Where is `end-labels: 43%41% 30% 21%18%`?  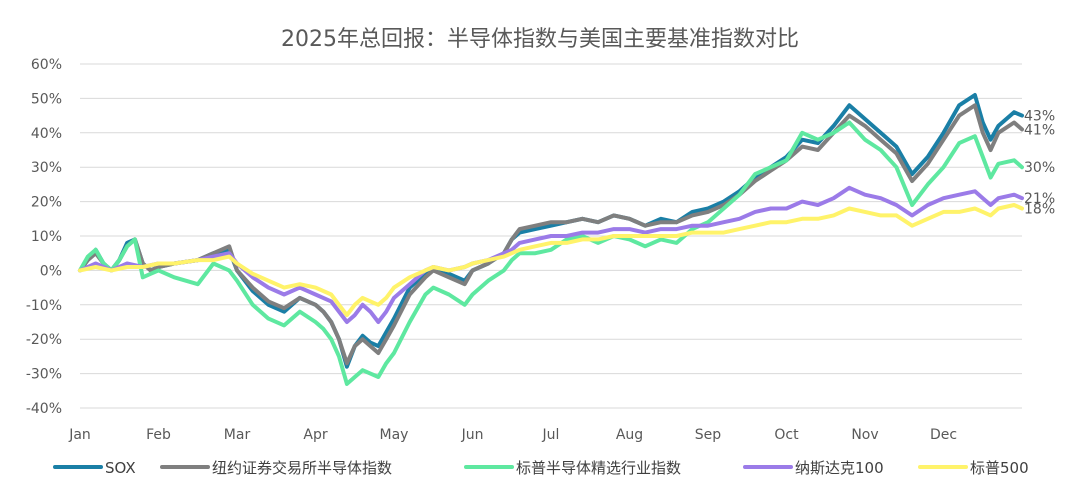 end-labels: 43%41% 30% 21%18% is located at coordinates (1039, 163).